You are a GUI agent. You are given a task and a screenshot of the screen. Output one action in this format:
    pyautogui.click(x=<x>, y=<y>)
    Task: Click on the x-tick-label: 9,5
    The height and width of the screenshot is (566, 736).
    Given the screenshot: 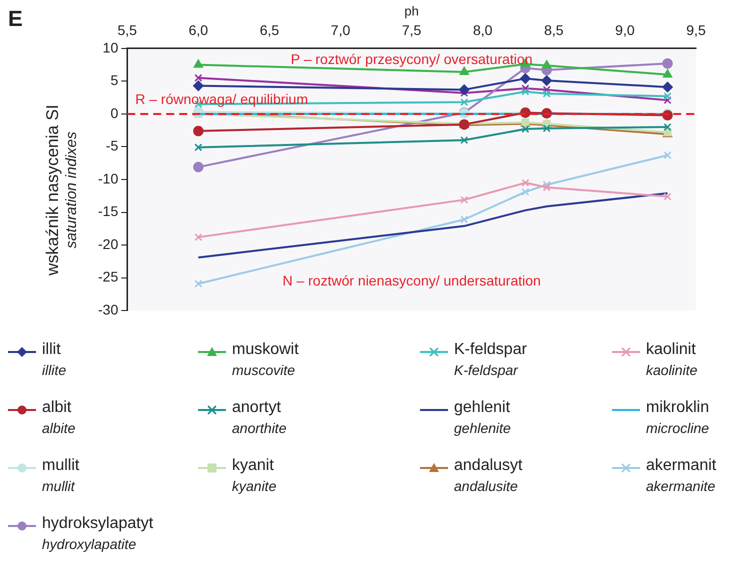 What is the action you would take?
    pyautogui.click(x=696, y=30)
    